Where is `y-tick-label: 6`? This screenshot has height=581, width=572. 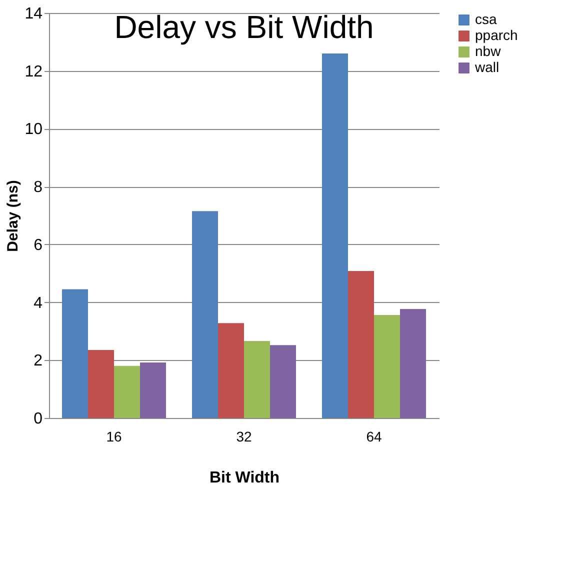 y-tick-label: 6 is located at coordinates (38, 245).